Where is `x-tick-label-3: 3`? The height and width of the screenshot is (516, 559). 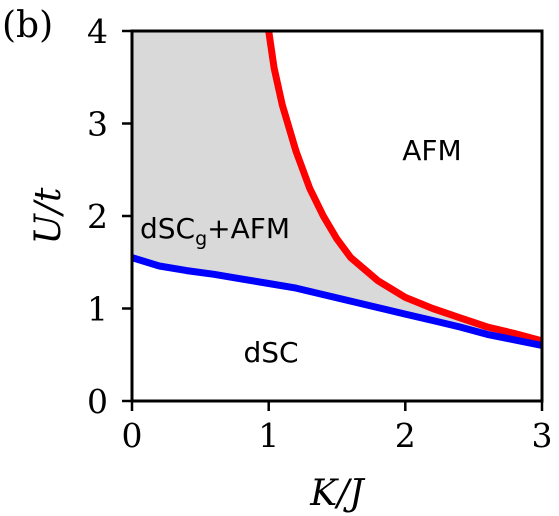 x-tick-label-3: 3 is located at coordinates (542, 435).